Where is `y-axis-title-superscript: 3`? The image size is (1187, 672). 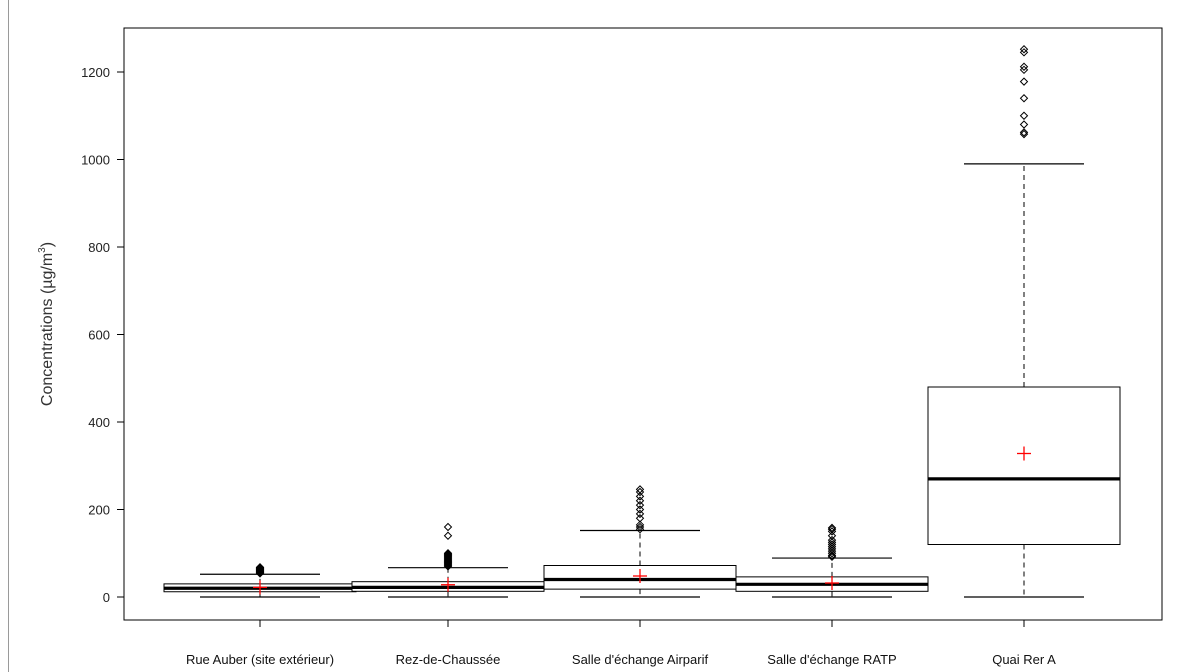 y-axis-title-superscript: 3 is located at coordinates (42, 250).